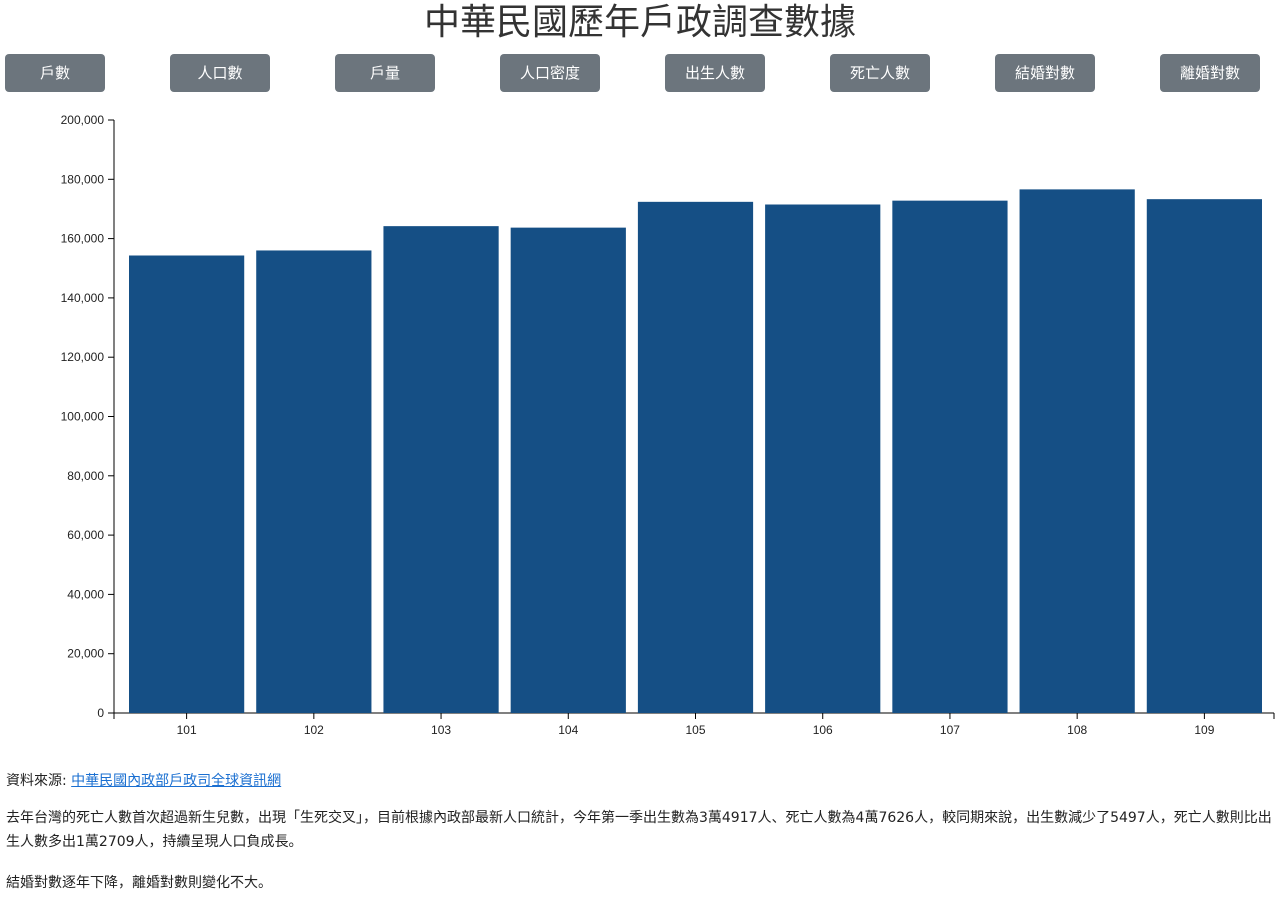  Describe the element at coordinates (187, 730) in the screenshot. I see `x-tick-label: 101` at that location.